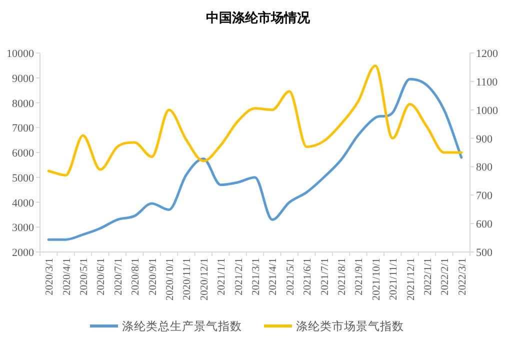  I want to click on x-tick-label: 2020/3/1, so click(50, 277).